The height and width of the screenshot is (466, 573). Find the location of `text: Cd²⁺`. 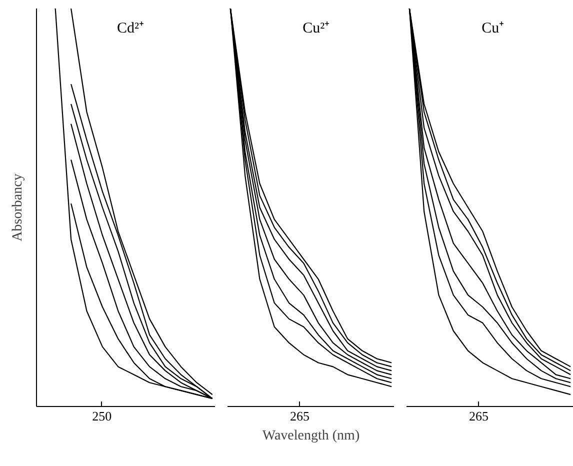

text: Cd²⁺ is located at coordinates (130, 28).